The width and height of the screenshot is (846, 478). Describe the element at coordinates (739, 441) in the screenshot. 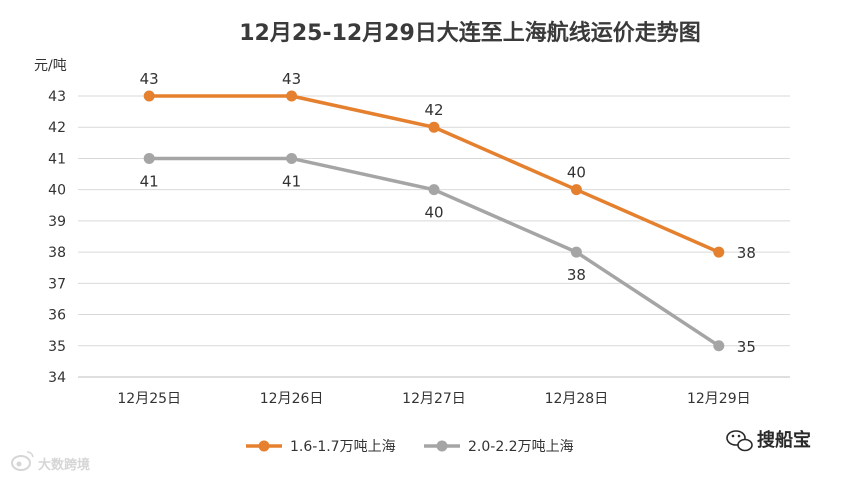

I see `wechat-icon` at that location.